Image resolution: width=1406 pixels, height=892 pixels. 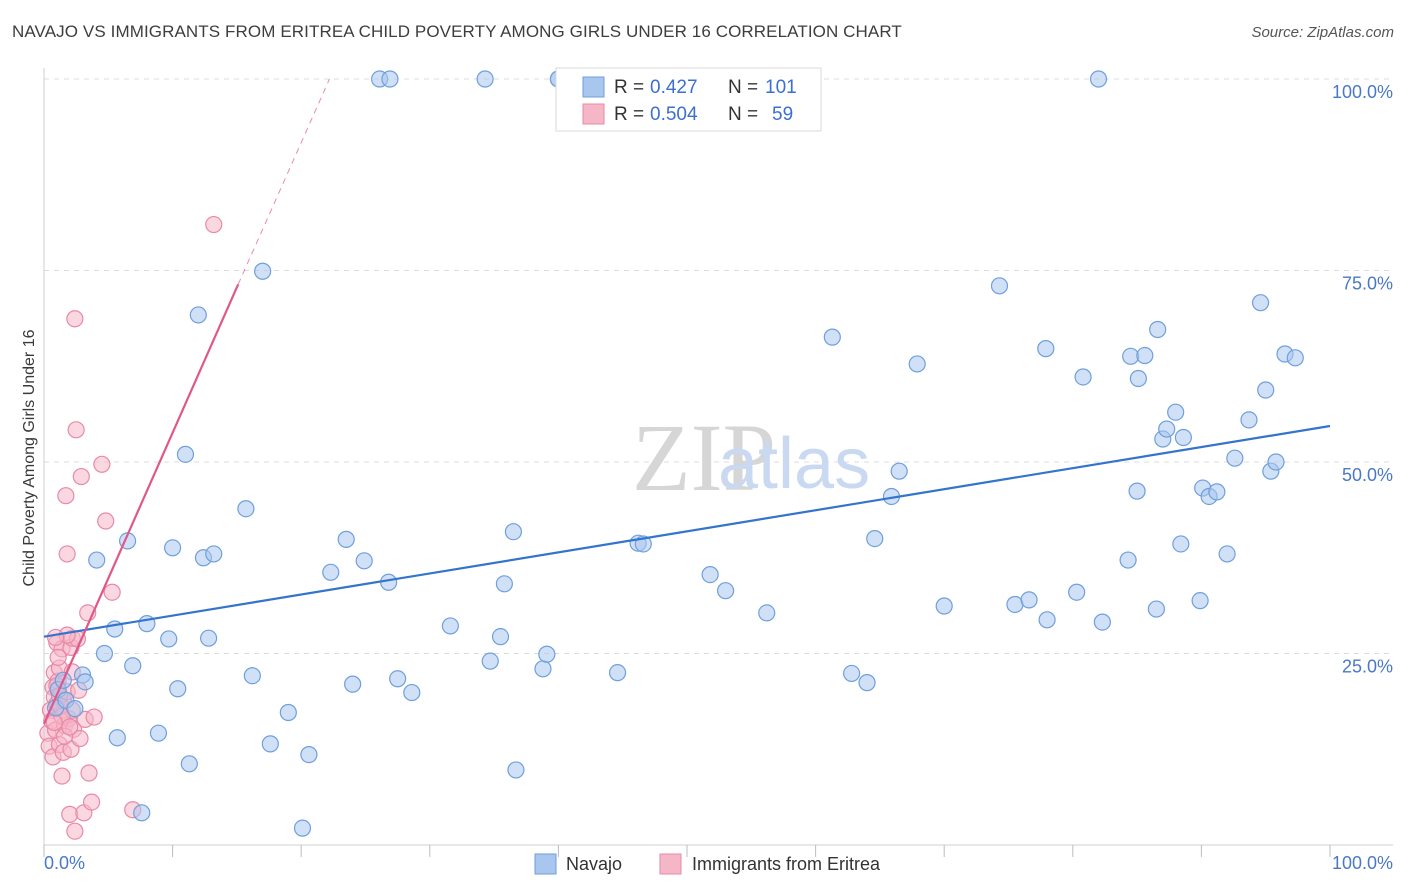 What do you see at coordinates (141, 504) in the screenshot?
I see `eritrea-trendline` at bounding box center [141, 504].